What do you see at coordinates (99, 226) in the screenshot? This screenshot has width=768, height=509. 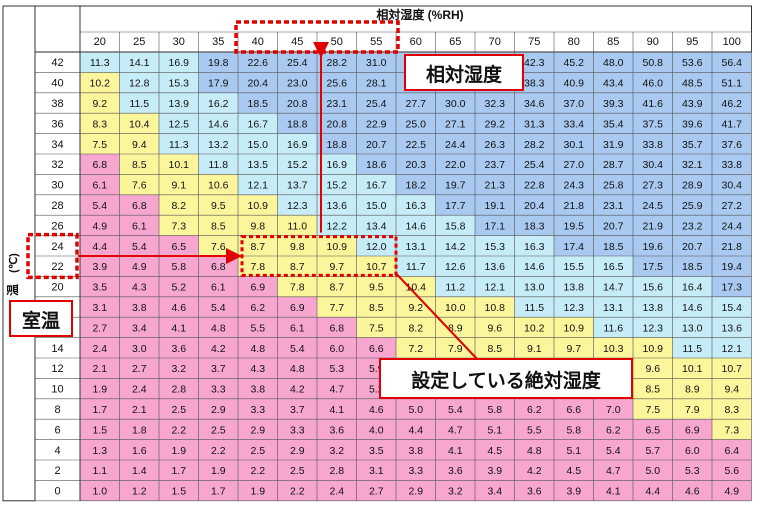 I see `cell-value-label: 4.9` at bounding box center [99, 226].